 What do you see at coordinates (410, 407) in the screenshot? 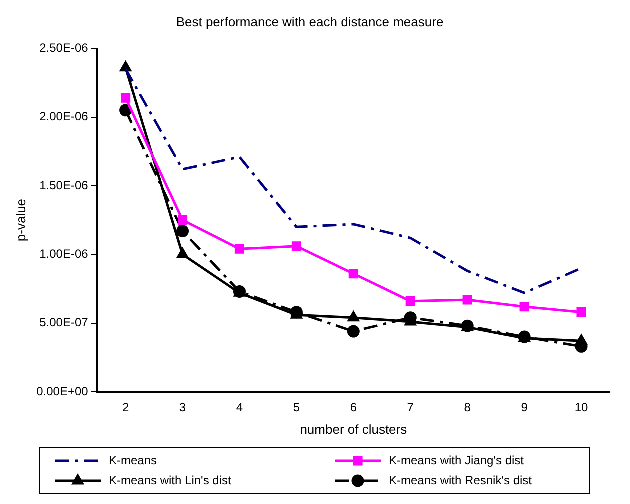
I see `x-tick-label: 7` at bounding box center [410, 407].